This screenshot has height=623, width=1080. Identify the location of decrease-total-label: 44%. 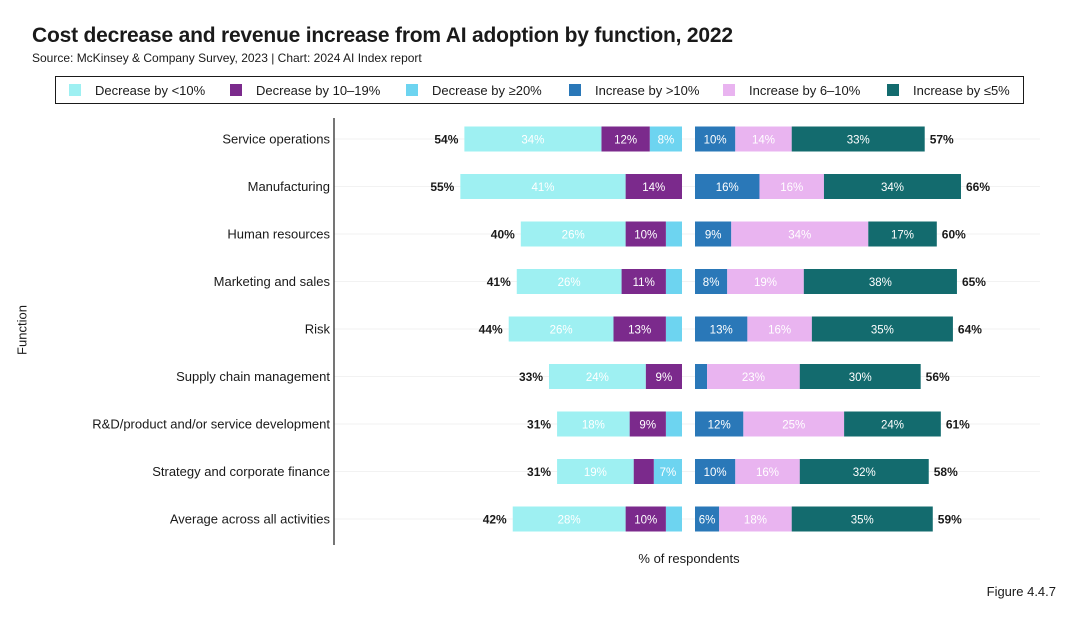
(491, 330).